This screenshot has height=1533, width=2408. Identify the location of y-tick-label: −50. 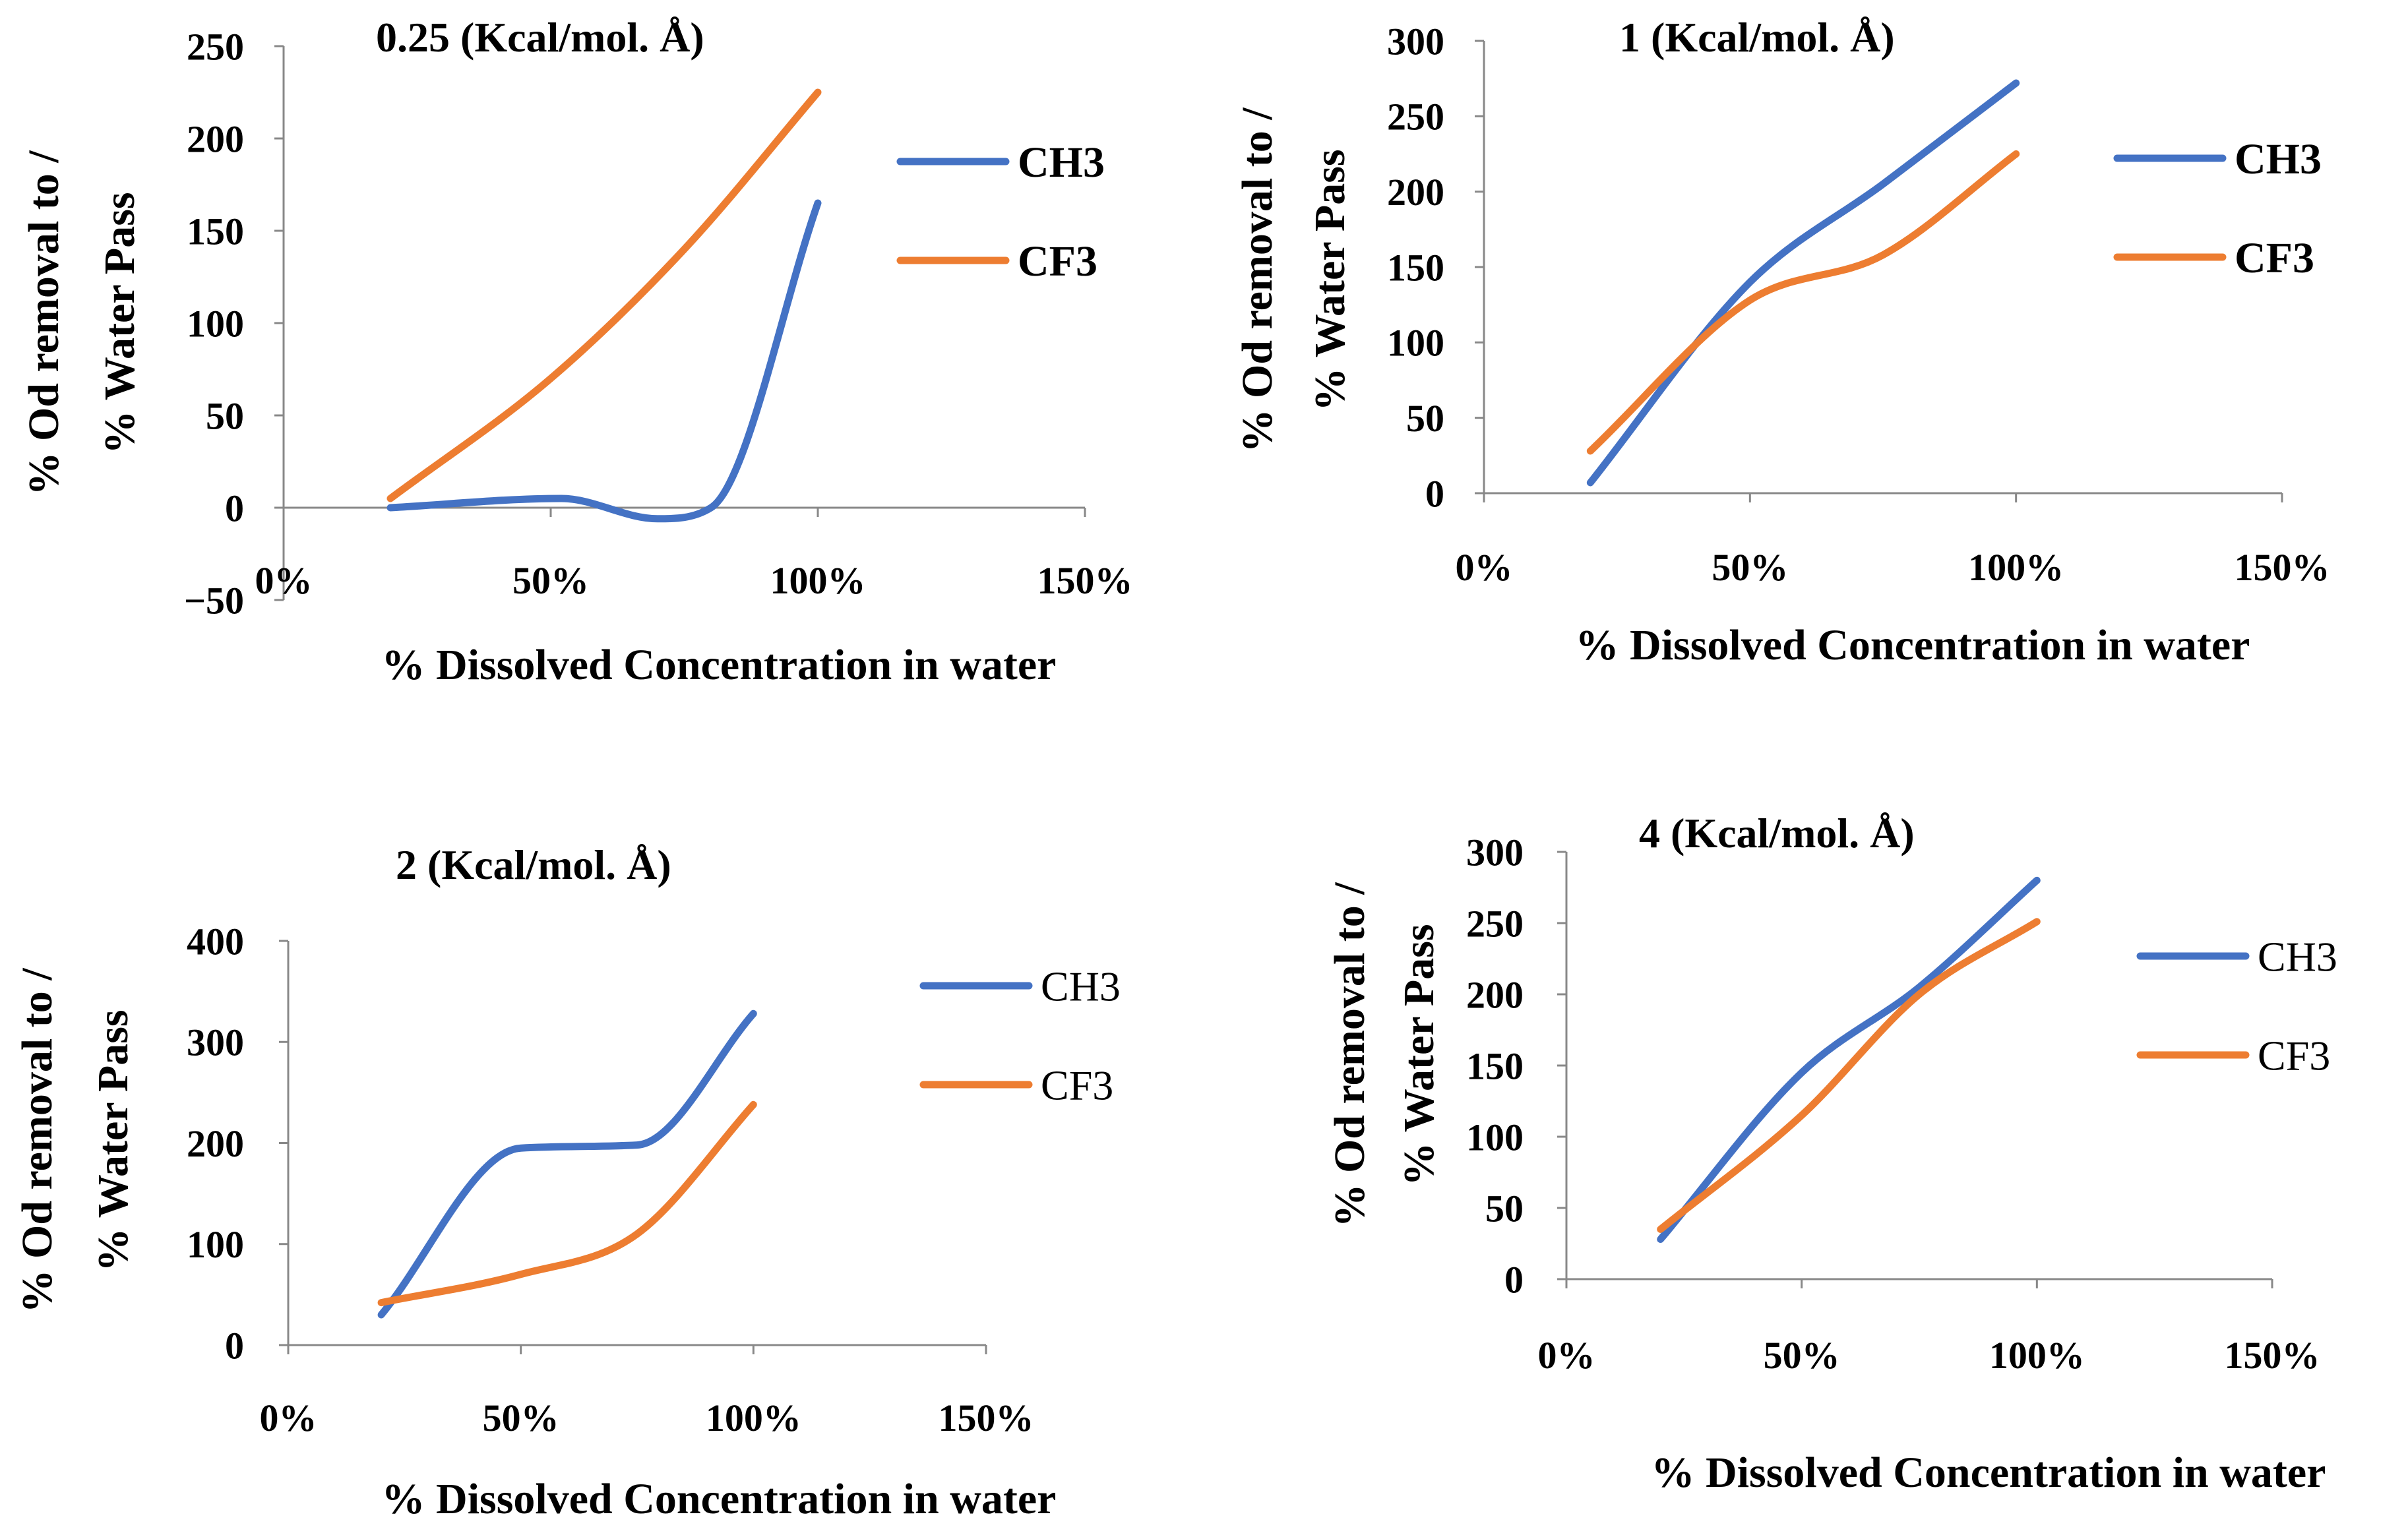
(214, 600).